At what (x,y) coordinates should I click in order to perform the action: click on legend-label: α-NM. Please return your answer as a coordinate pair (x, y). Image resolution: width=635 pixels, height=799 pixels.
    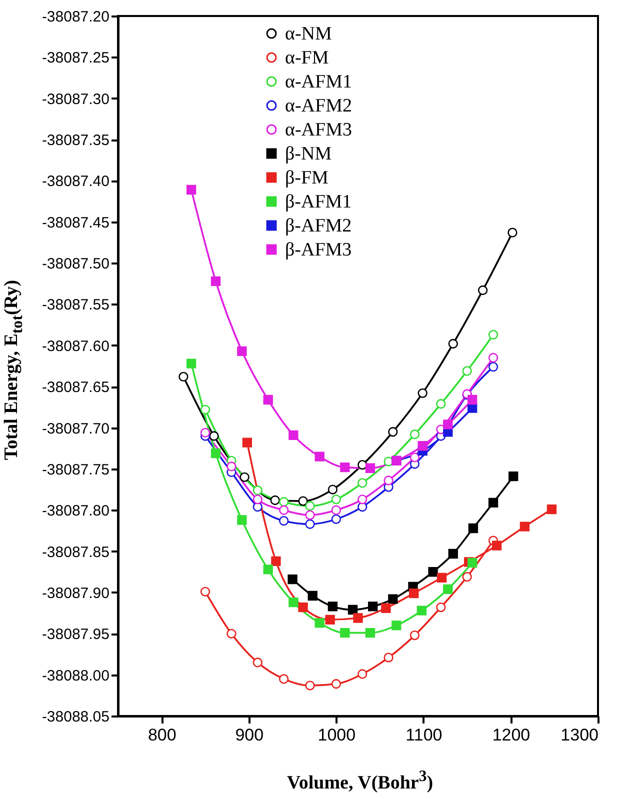
    Looking at the image, I should click on (308, 34).